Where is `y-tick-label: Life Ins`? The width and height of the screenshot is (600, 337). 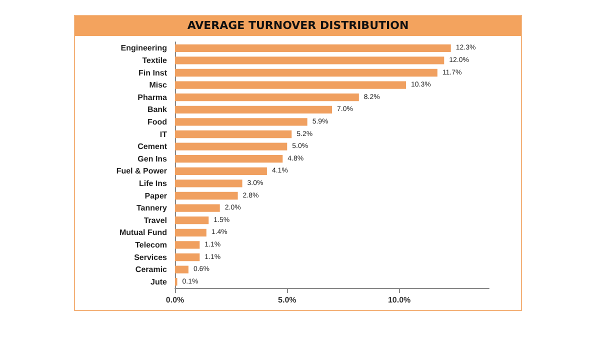
y-tick-label: Life Ins is located at coordinates (153, 183).